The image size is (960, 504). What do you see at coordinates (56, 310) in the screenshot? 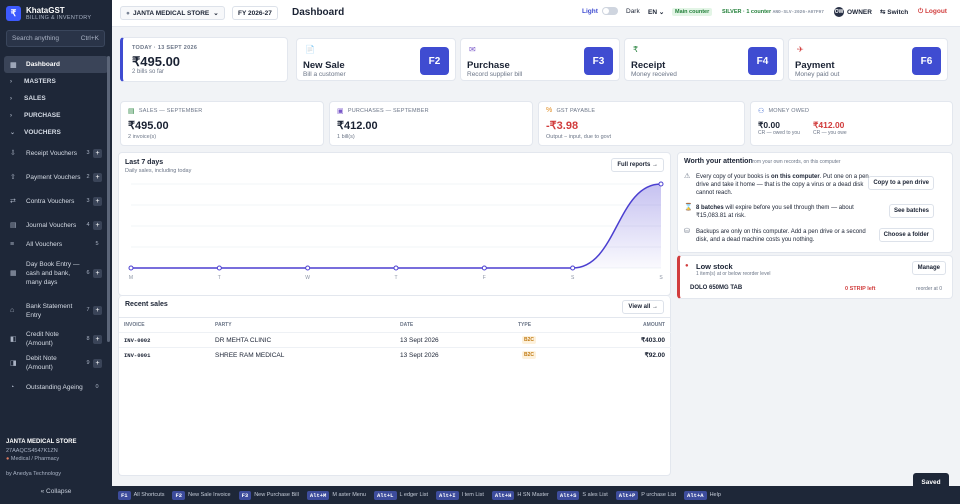
I see `sidebar-item-voucher: ⌂ Bank Statement Entry 7 +` at bounding box center [56, 310].